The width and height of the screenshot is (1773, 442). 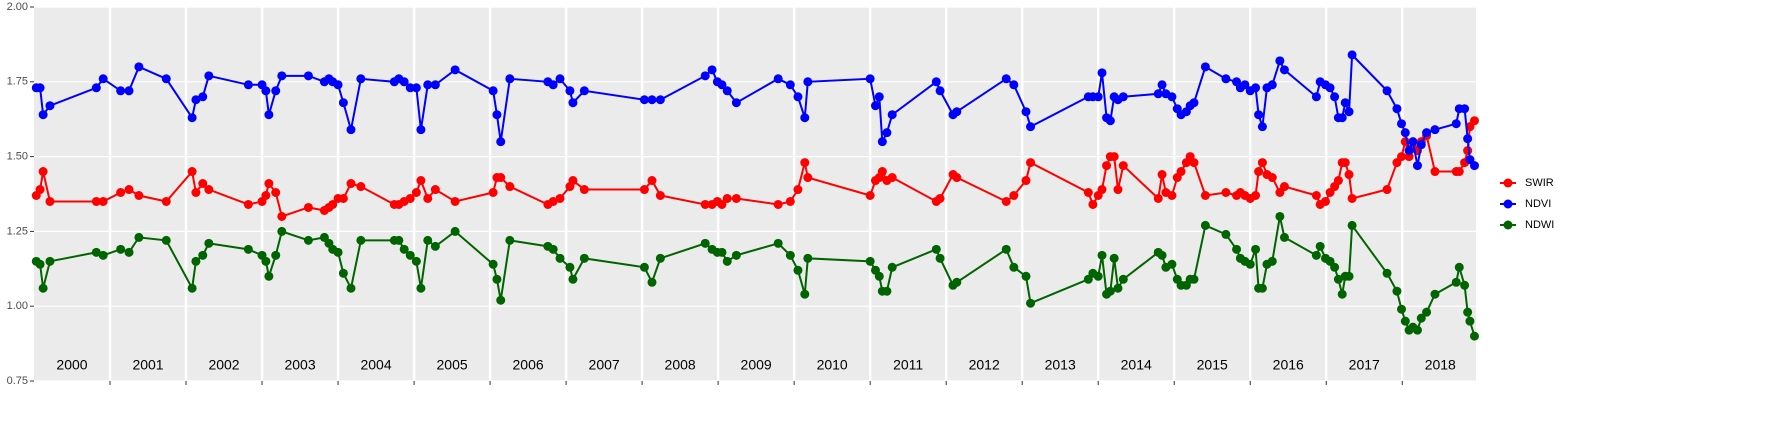 I want to click on year-label: 2004, so click(x=375, y=365).